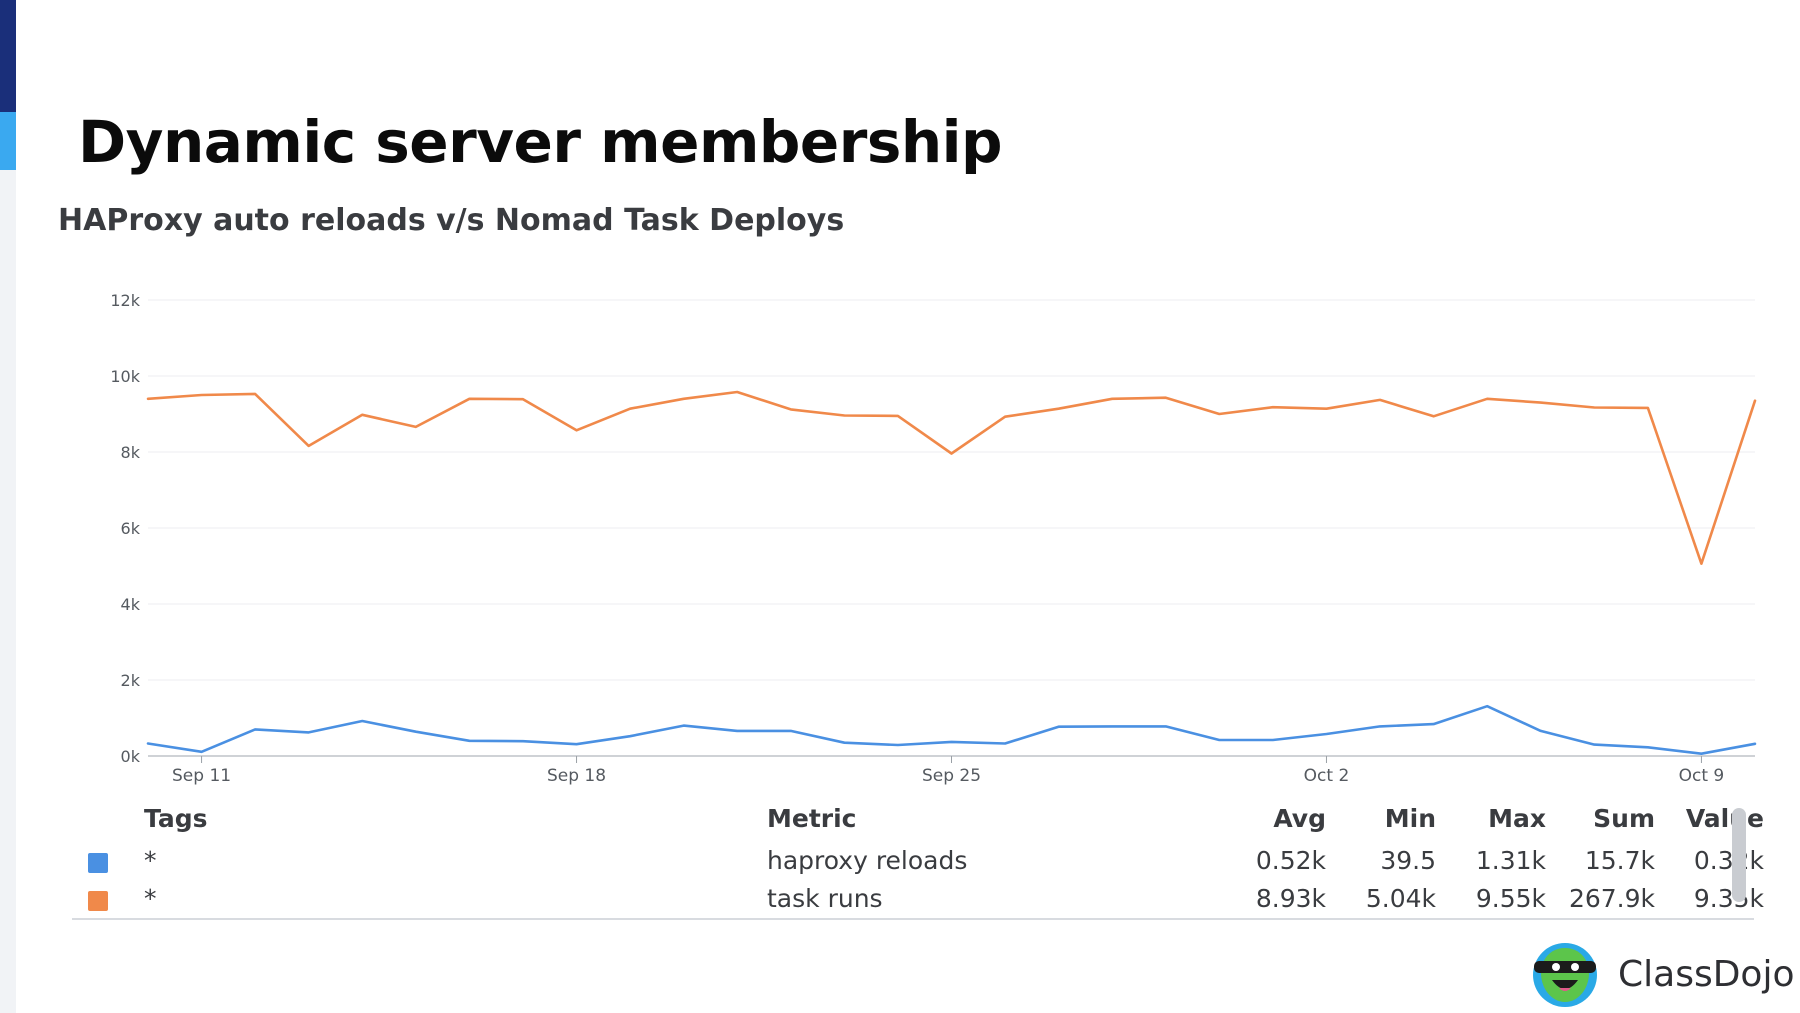  Describe the element at coordinates (131, 756) in the screenshot. I see `y-tick-label: 0k` at that location.